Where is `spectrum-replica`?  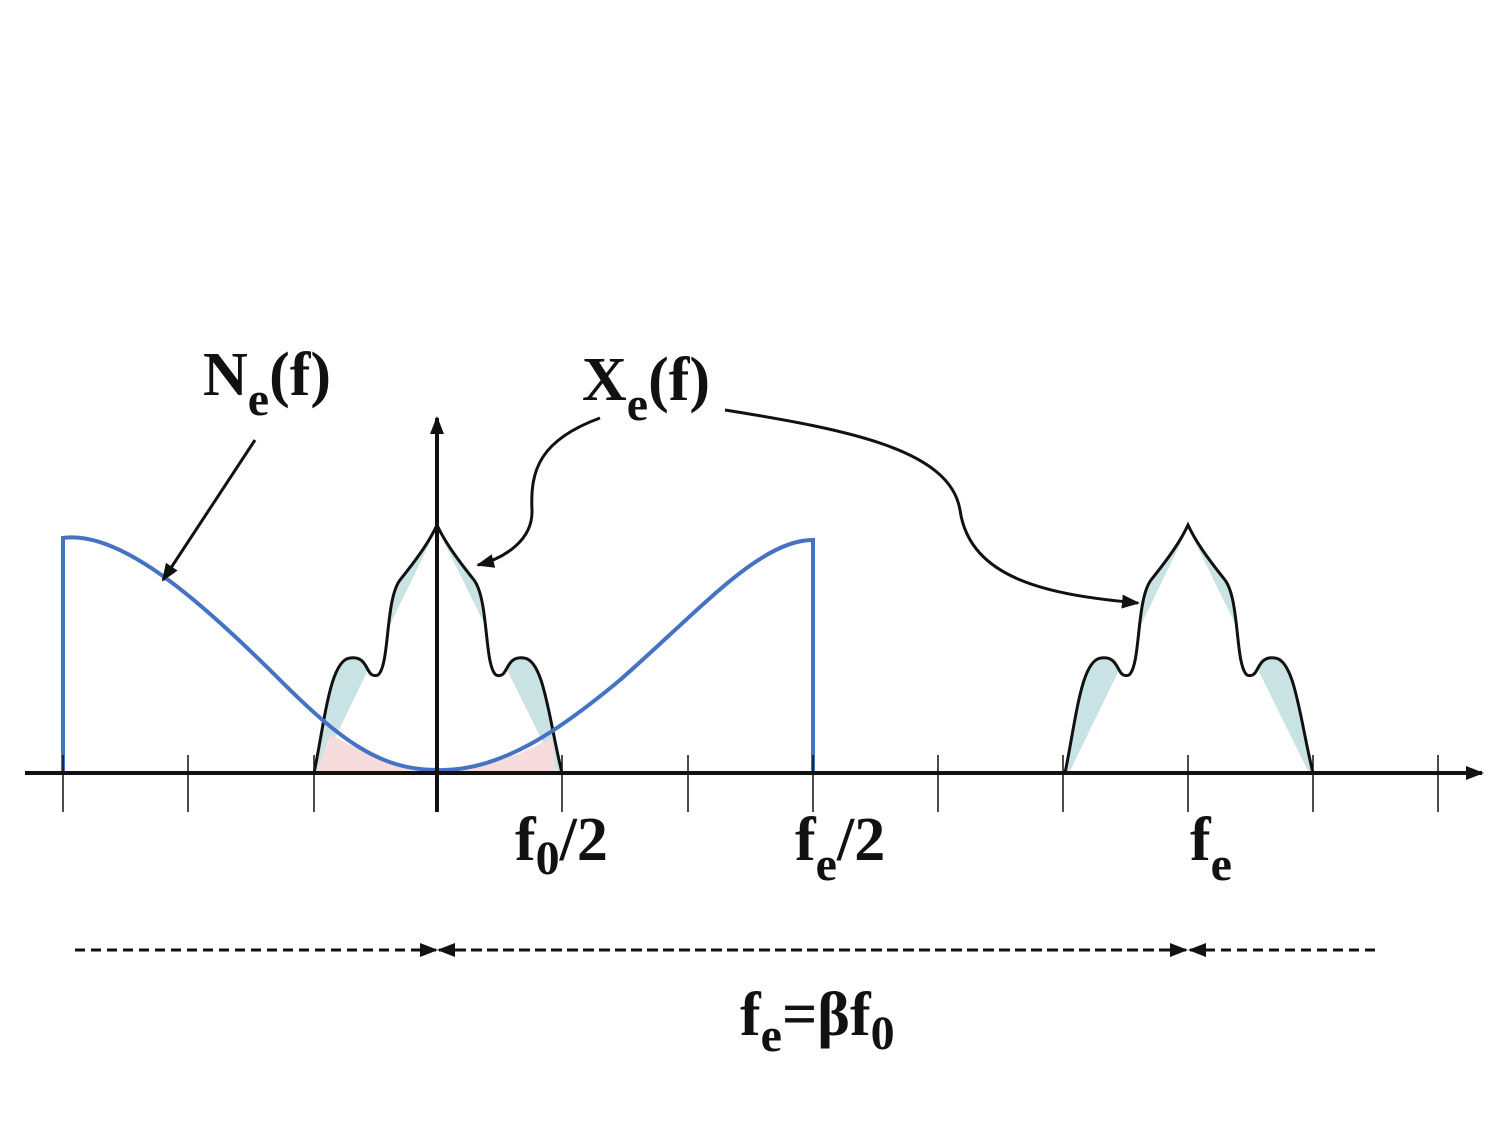 spectrum-replica is located at coordinates (1189, 649).